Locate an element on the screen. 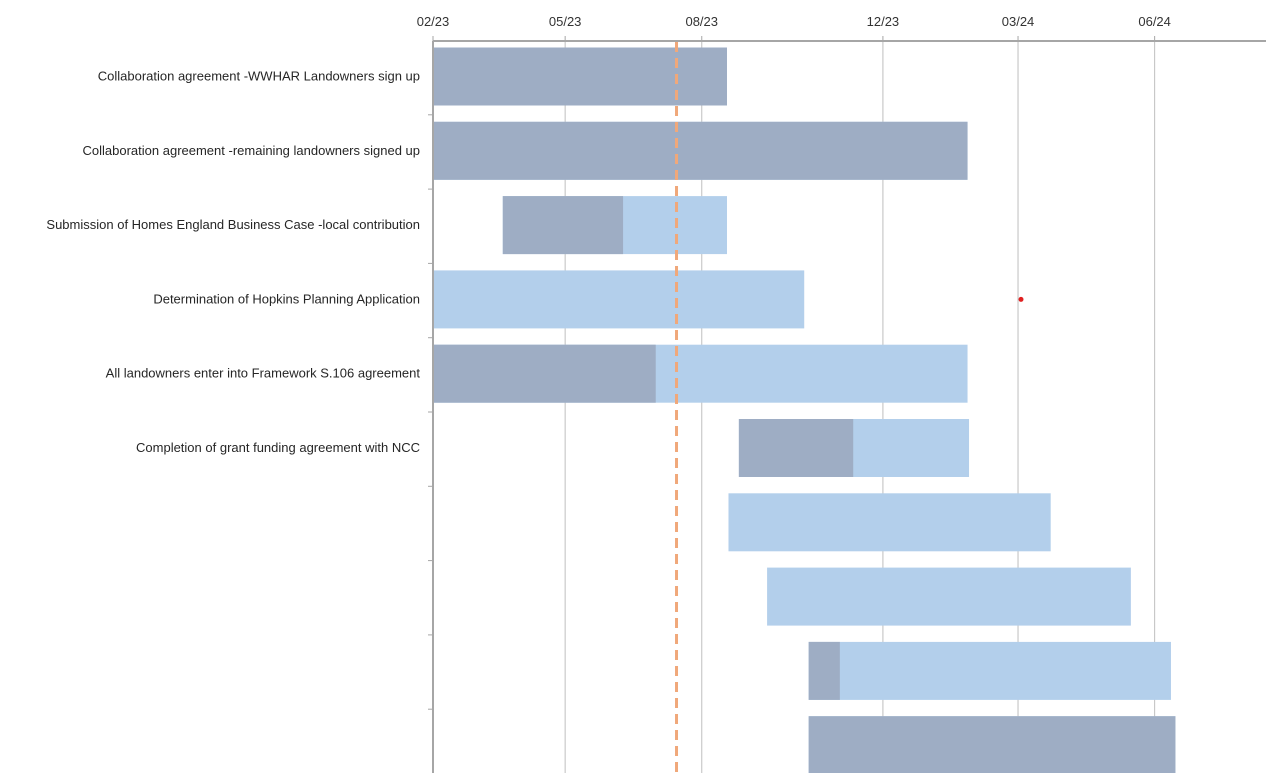 This screenshot has width=1267, height=773. x-tick-label: 05/23 is located at coordinates (565, 21).